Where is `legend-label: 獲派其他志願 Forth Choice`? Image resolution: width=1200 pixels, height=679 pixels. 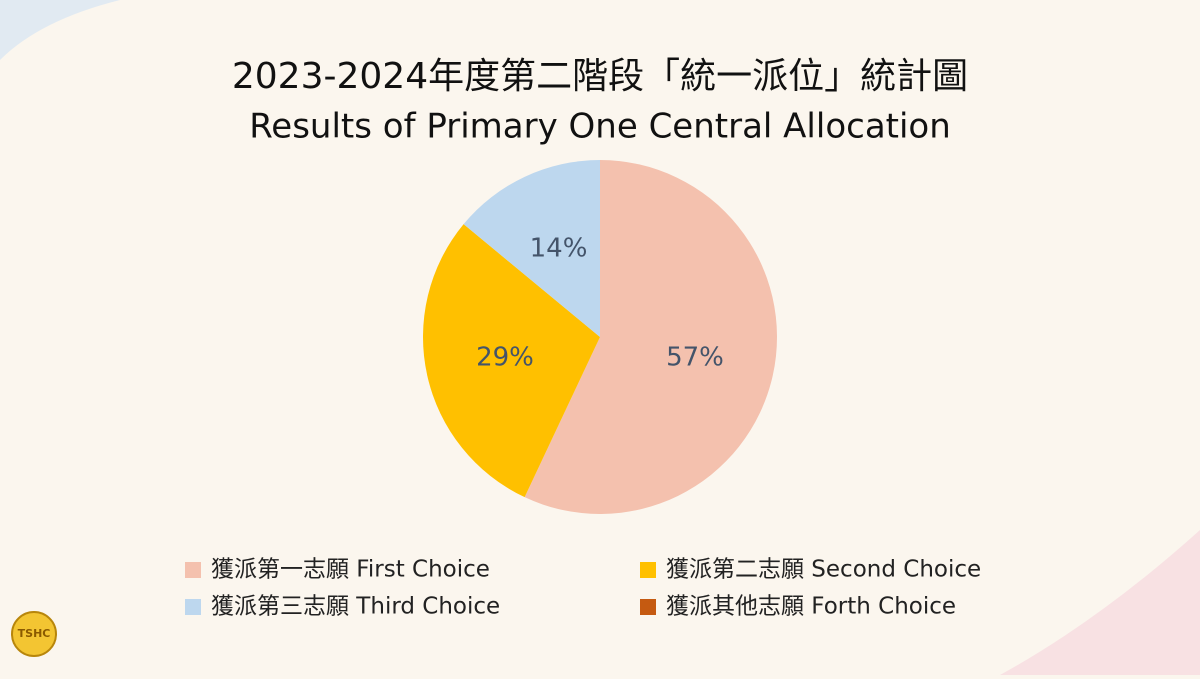 legend-label: 獲派其他志願 Forth Choice is located at coordinates (811, 607).